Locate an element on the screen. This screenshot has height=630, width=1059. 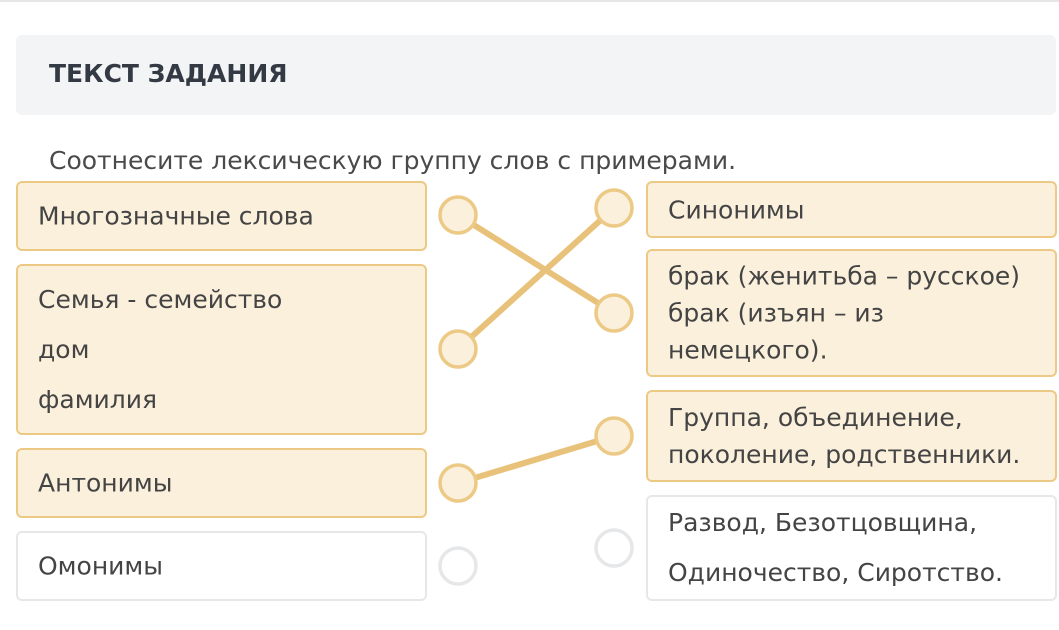
item-text: брак (изъян – из is located at coordinates (776, 313).